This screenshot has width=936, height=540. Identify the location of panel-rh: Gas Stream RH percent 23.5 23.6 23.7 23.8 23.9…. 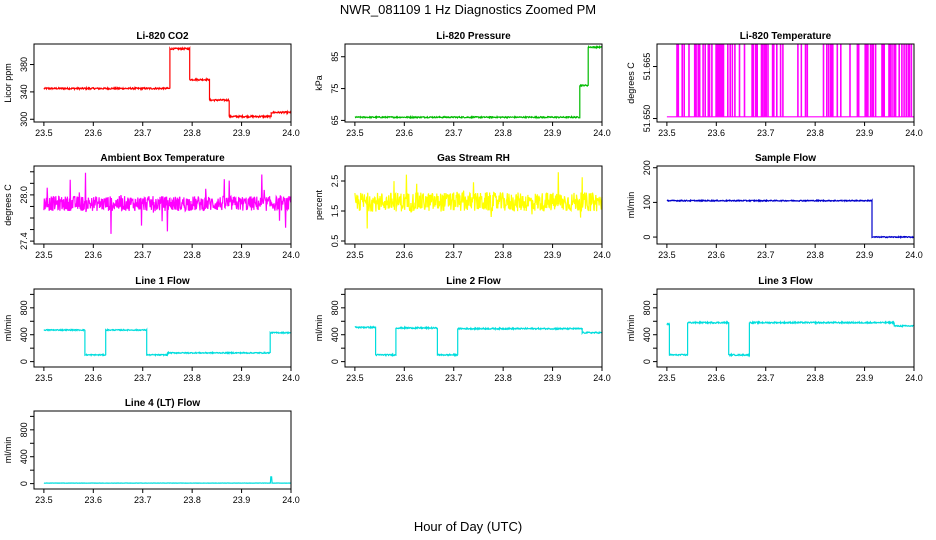
(462, 206).